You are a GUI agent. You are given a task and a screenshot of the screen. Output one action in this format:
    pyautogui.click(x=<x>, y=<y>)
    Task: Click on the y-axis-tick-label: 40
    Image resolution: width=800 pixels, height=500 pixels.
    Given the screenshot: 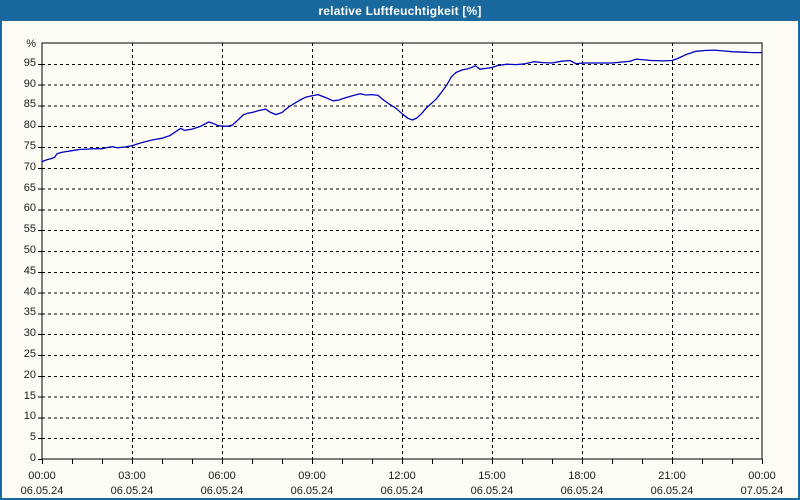 What is the action you would take?
    pyautogui.click(x=29, y=291)
    